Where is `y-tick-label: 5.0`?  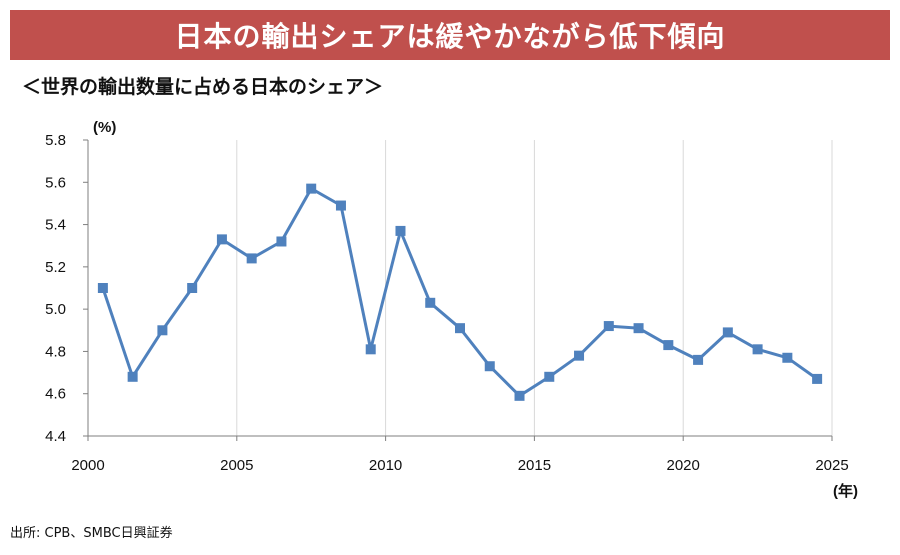
y-tick-label: 5.0 is located at coordinates (55, 309).